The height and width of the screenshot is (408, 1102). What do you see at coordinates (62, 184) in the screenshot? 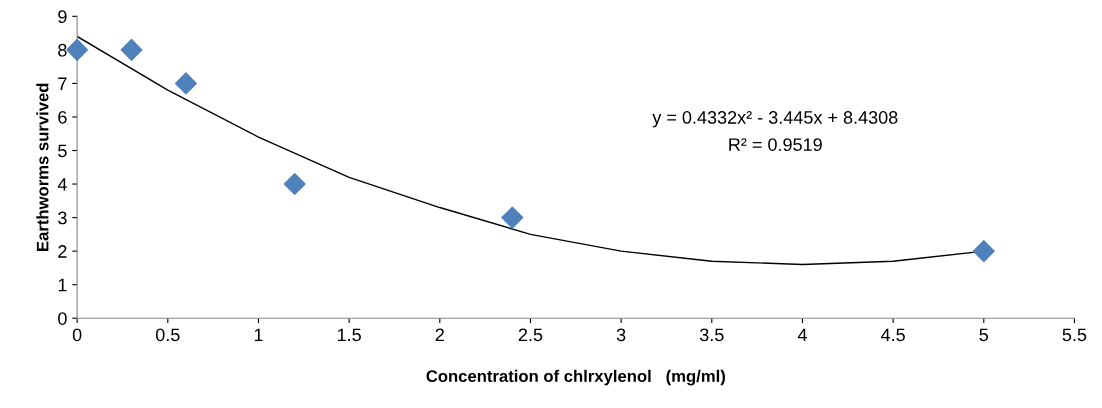
I see `y-tick-label: 4` at bounding box center [62, 184].